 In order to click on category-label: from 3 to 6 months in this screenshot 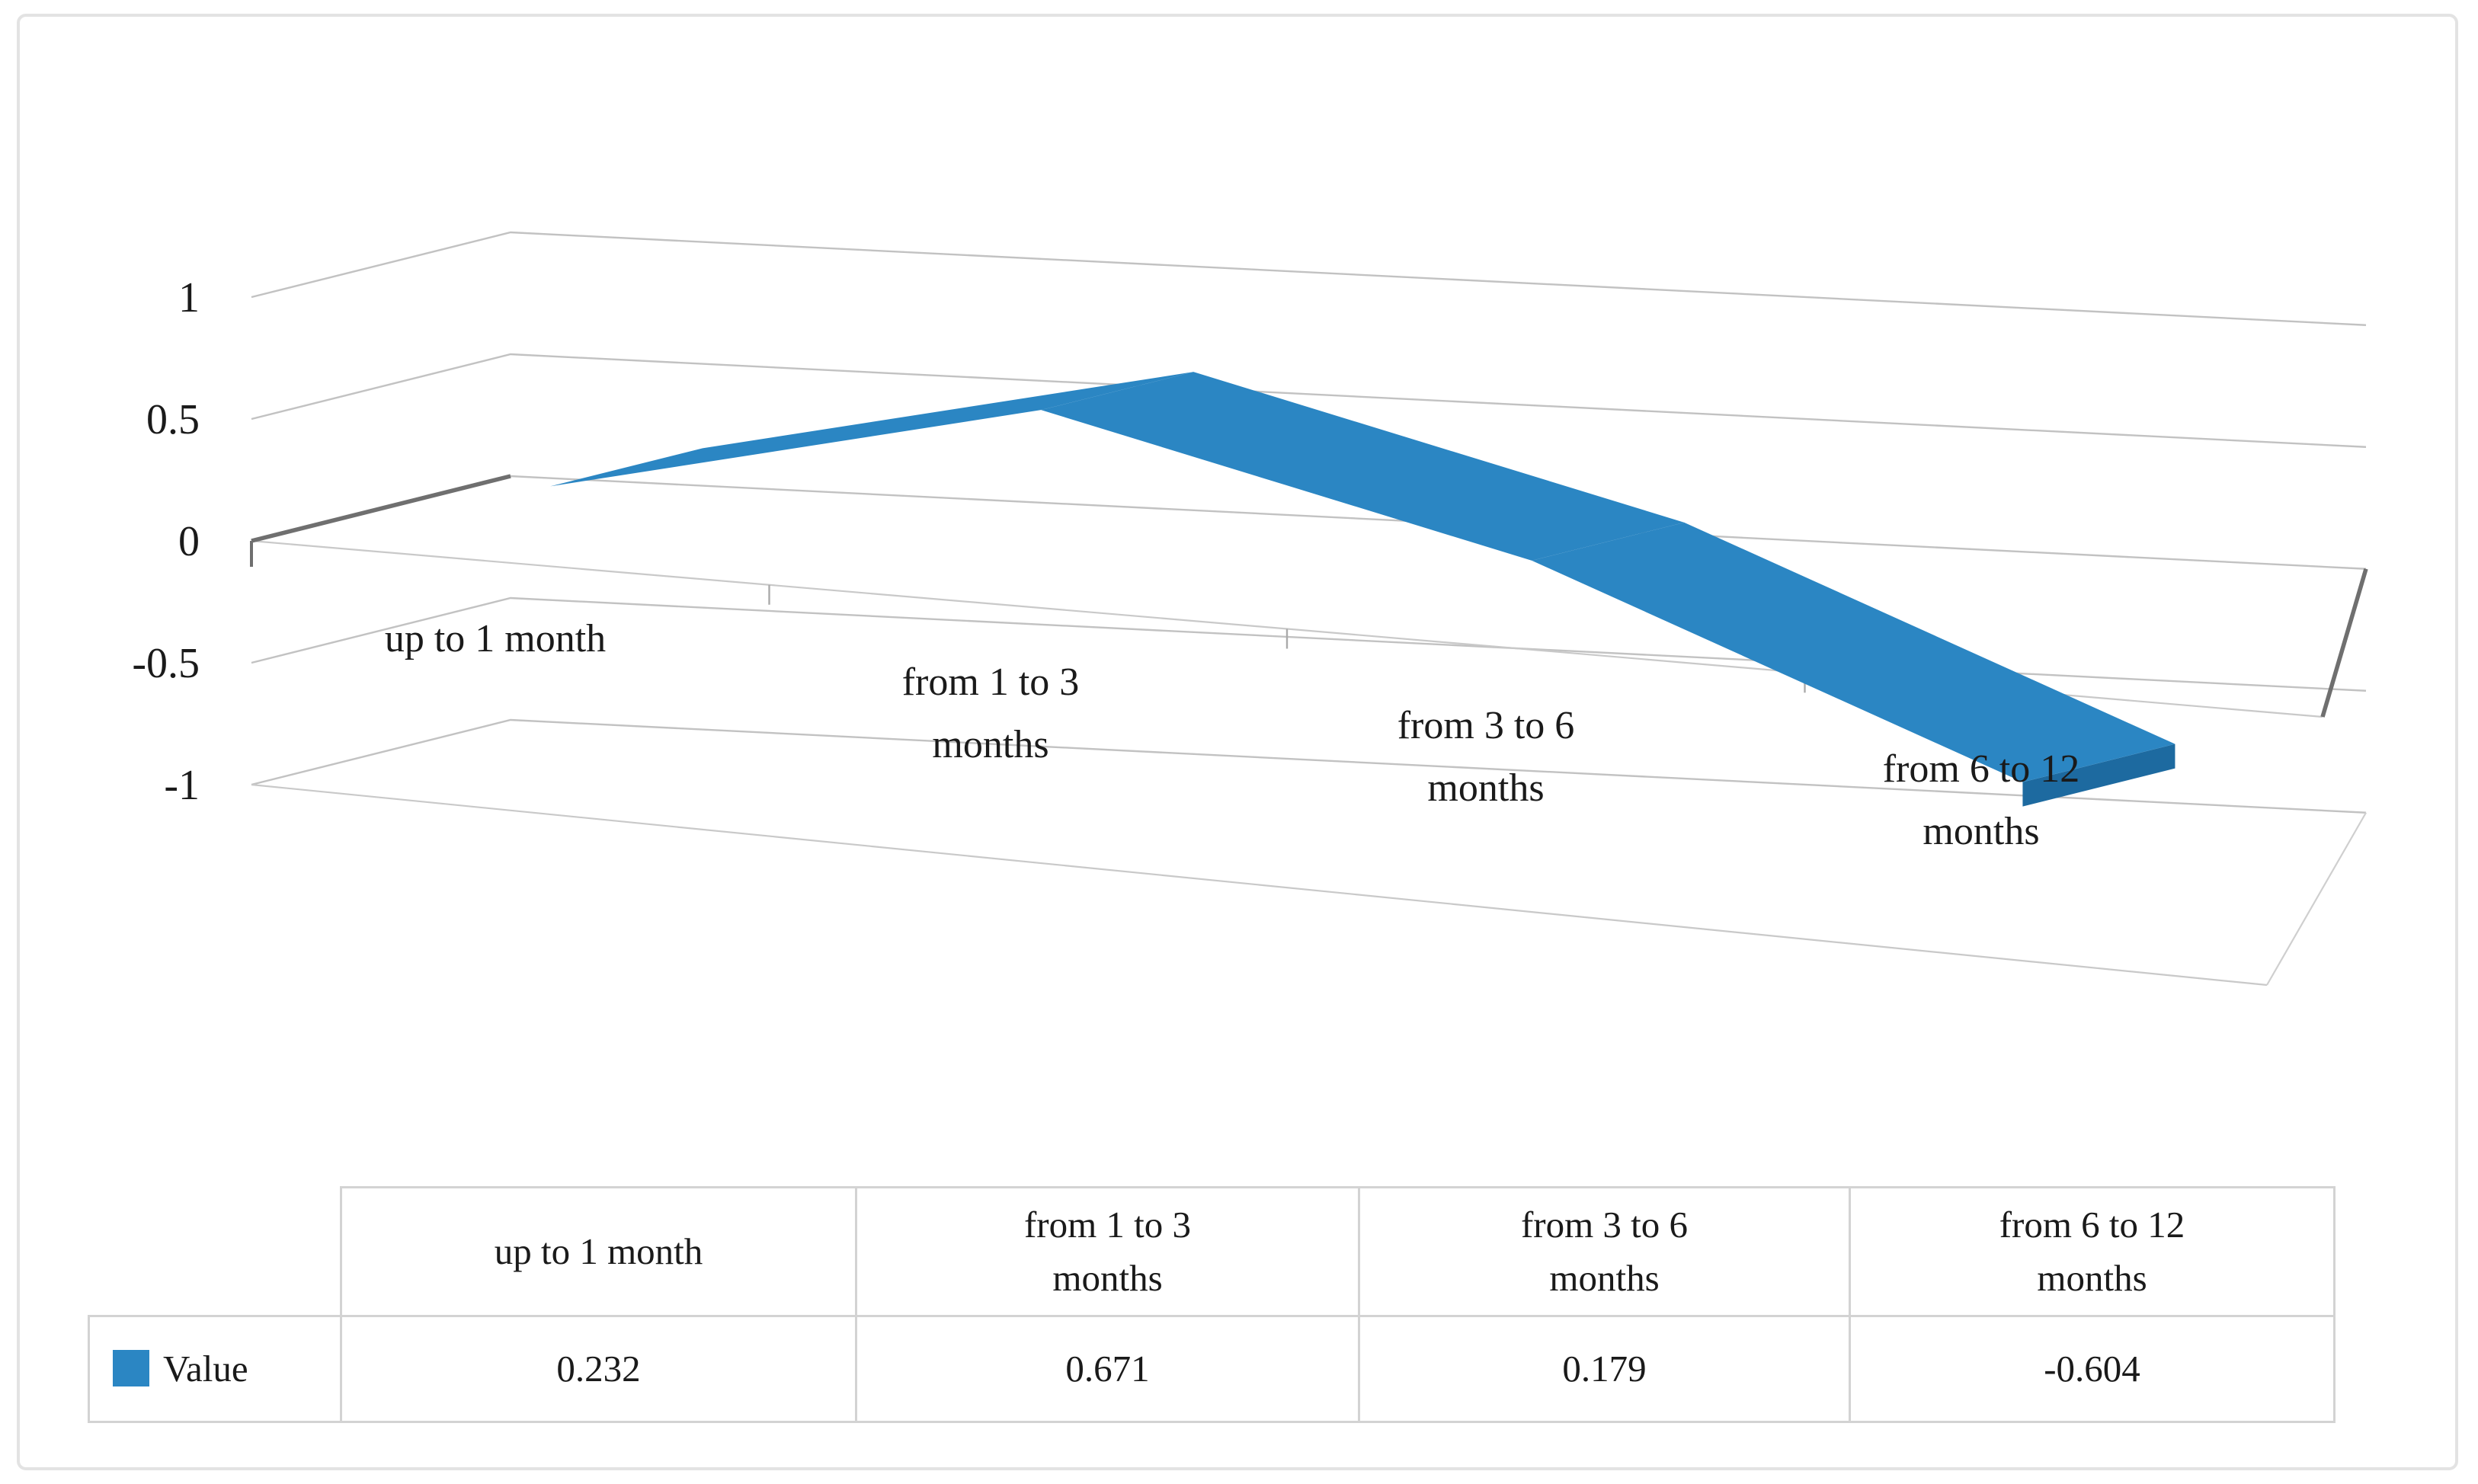, I will do `click(1486, 757)`.